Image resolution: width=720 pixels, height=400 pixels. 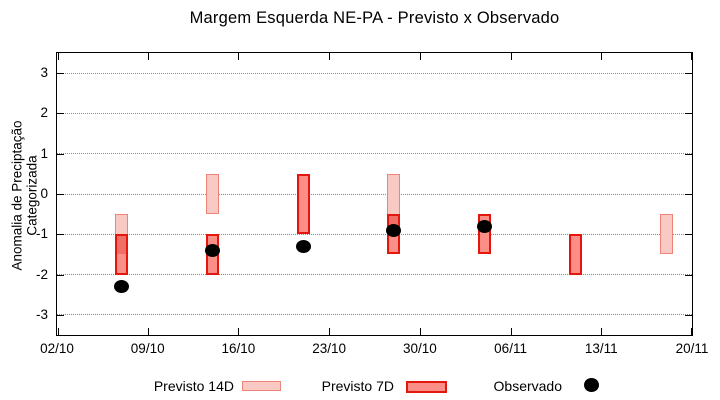 I want to click on y-tick-label: 2, so click(x=44, y=113).